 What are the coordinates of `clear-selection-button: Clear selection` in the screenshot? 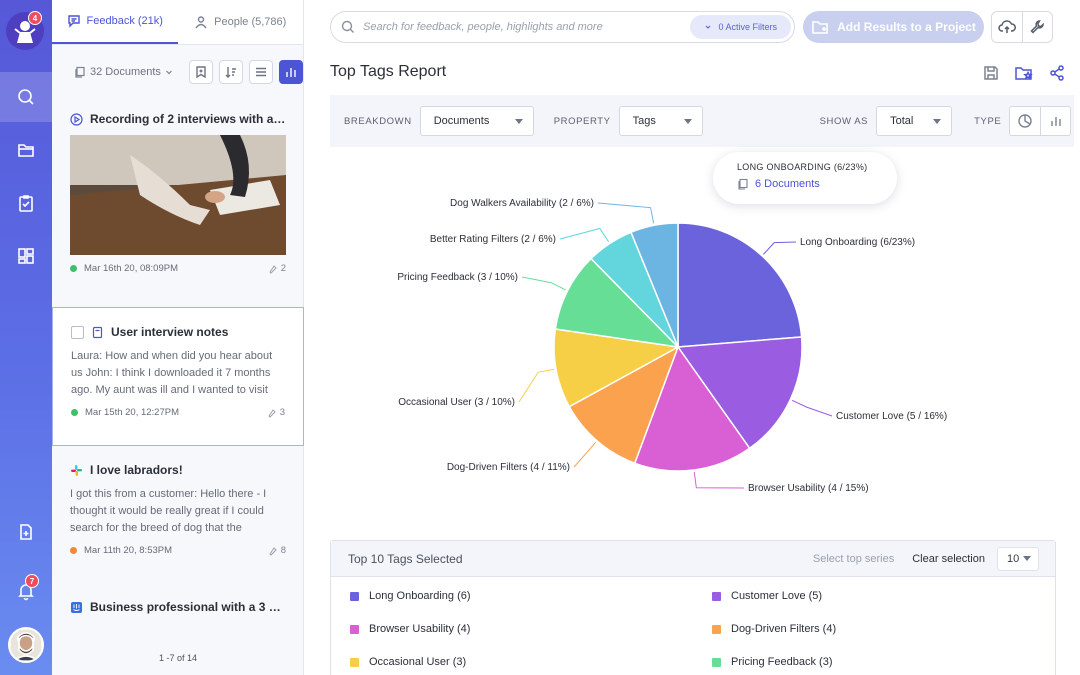 It's located at (948, 558).